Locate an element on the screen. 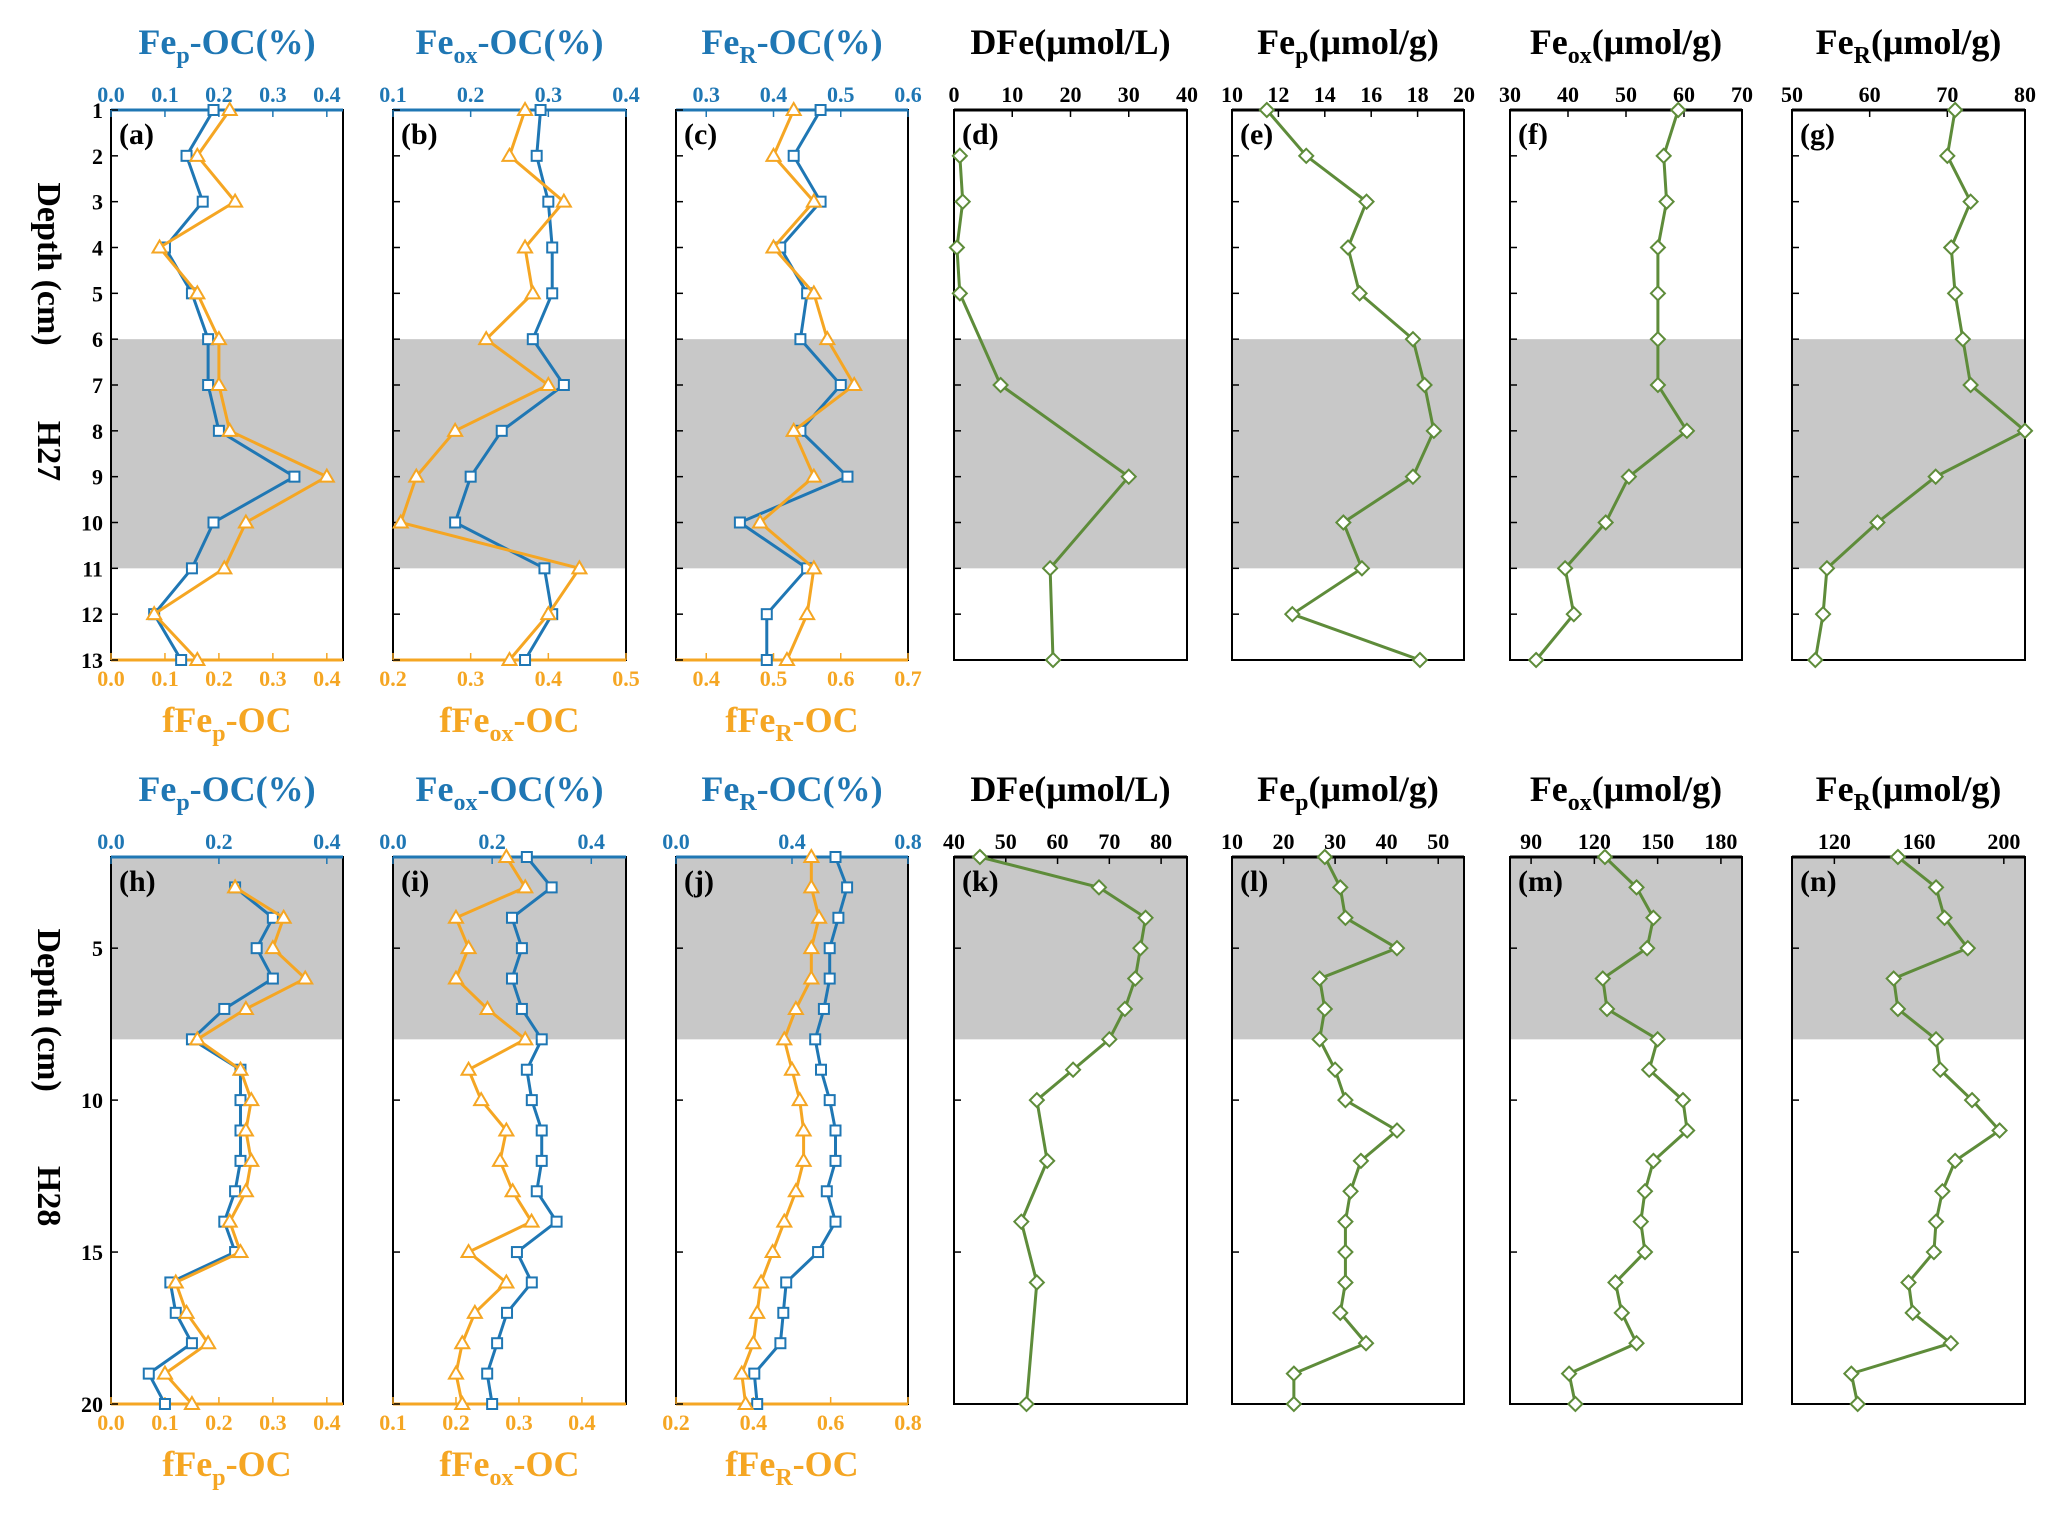 The height and width of the screenshot is (1514, 2048). panel-label: (a) is located at coordinates (136, 134).